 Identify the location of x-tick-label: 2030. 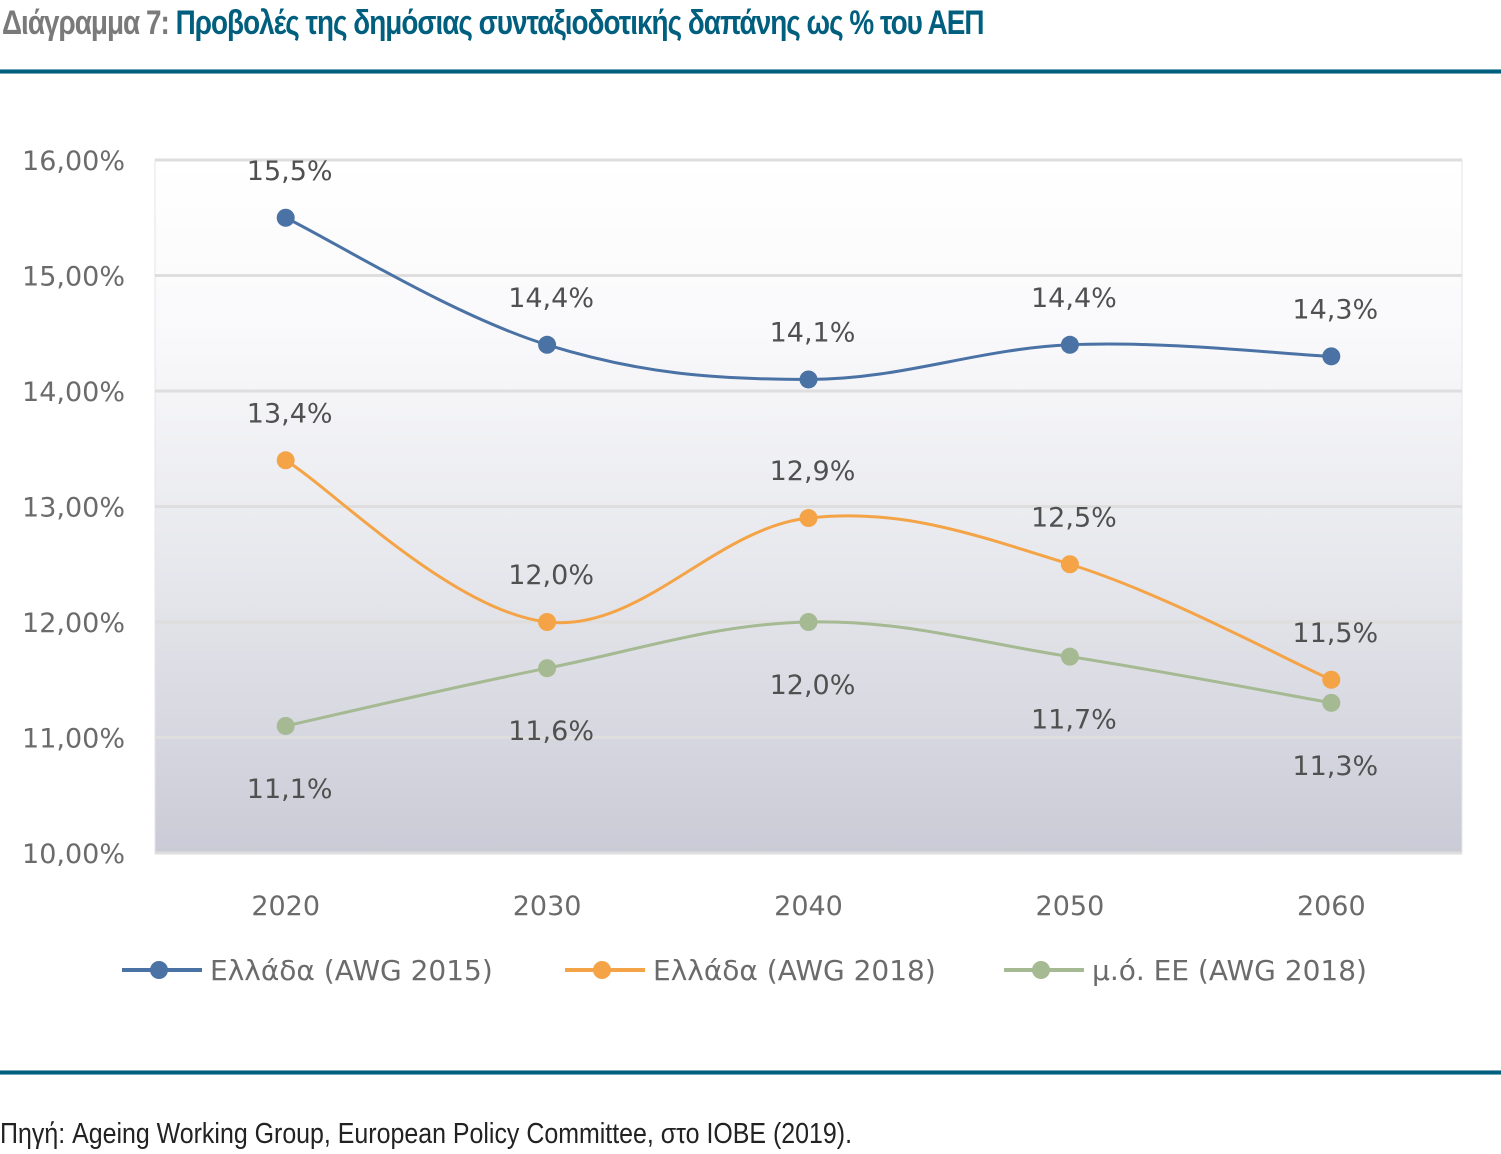
(547, 906).